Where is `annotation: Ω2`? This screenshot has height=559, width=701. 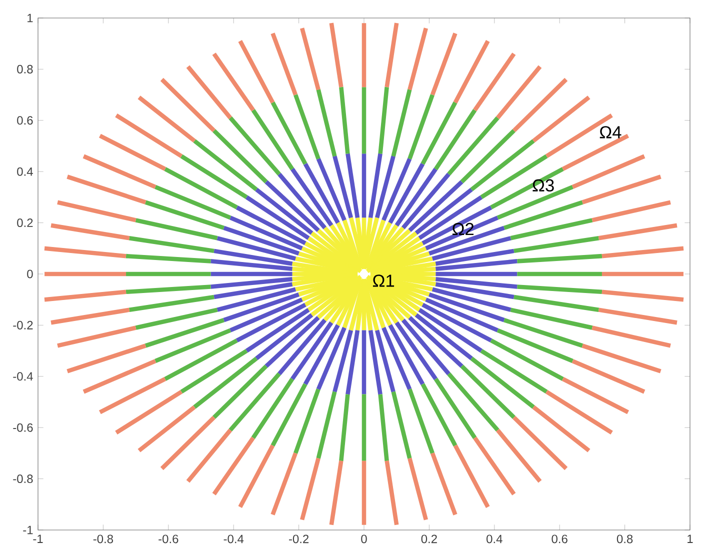 annotation: Ω2 is located at coordinates (463, 228).